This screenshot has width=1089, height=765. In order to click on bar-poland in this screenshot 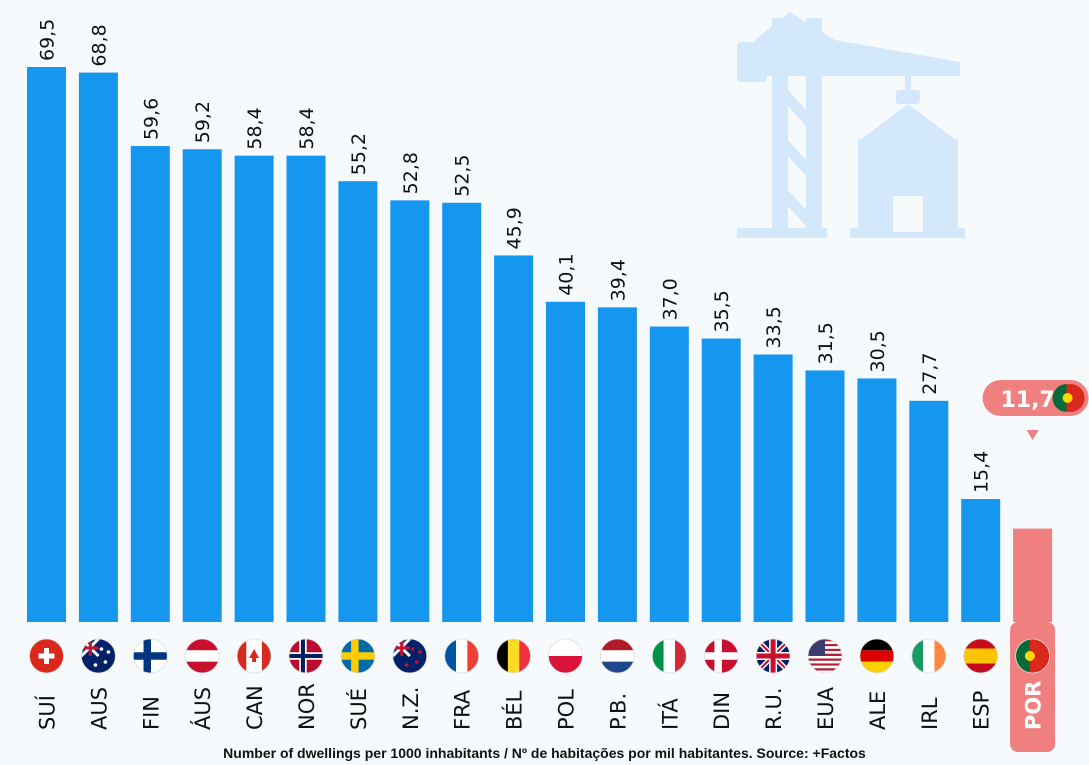, I will do `click(565, 461)`.